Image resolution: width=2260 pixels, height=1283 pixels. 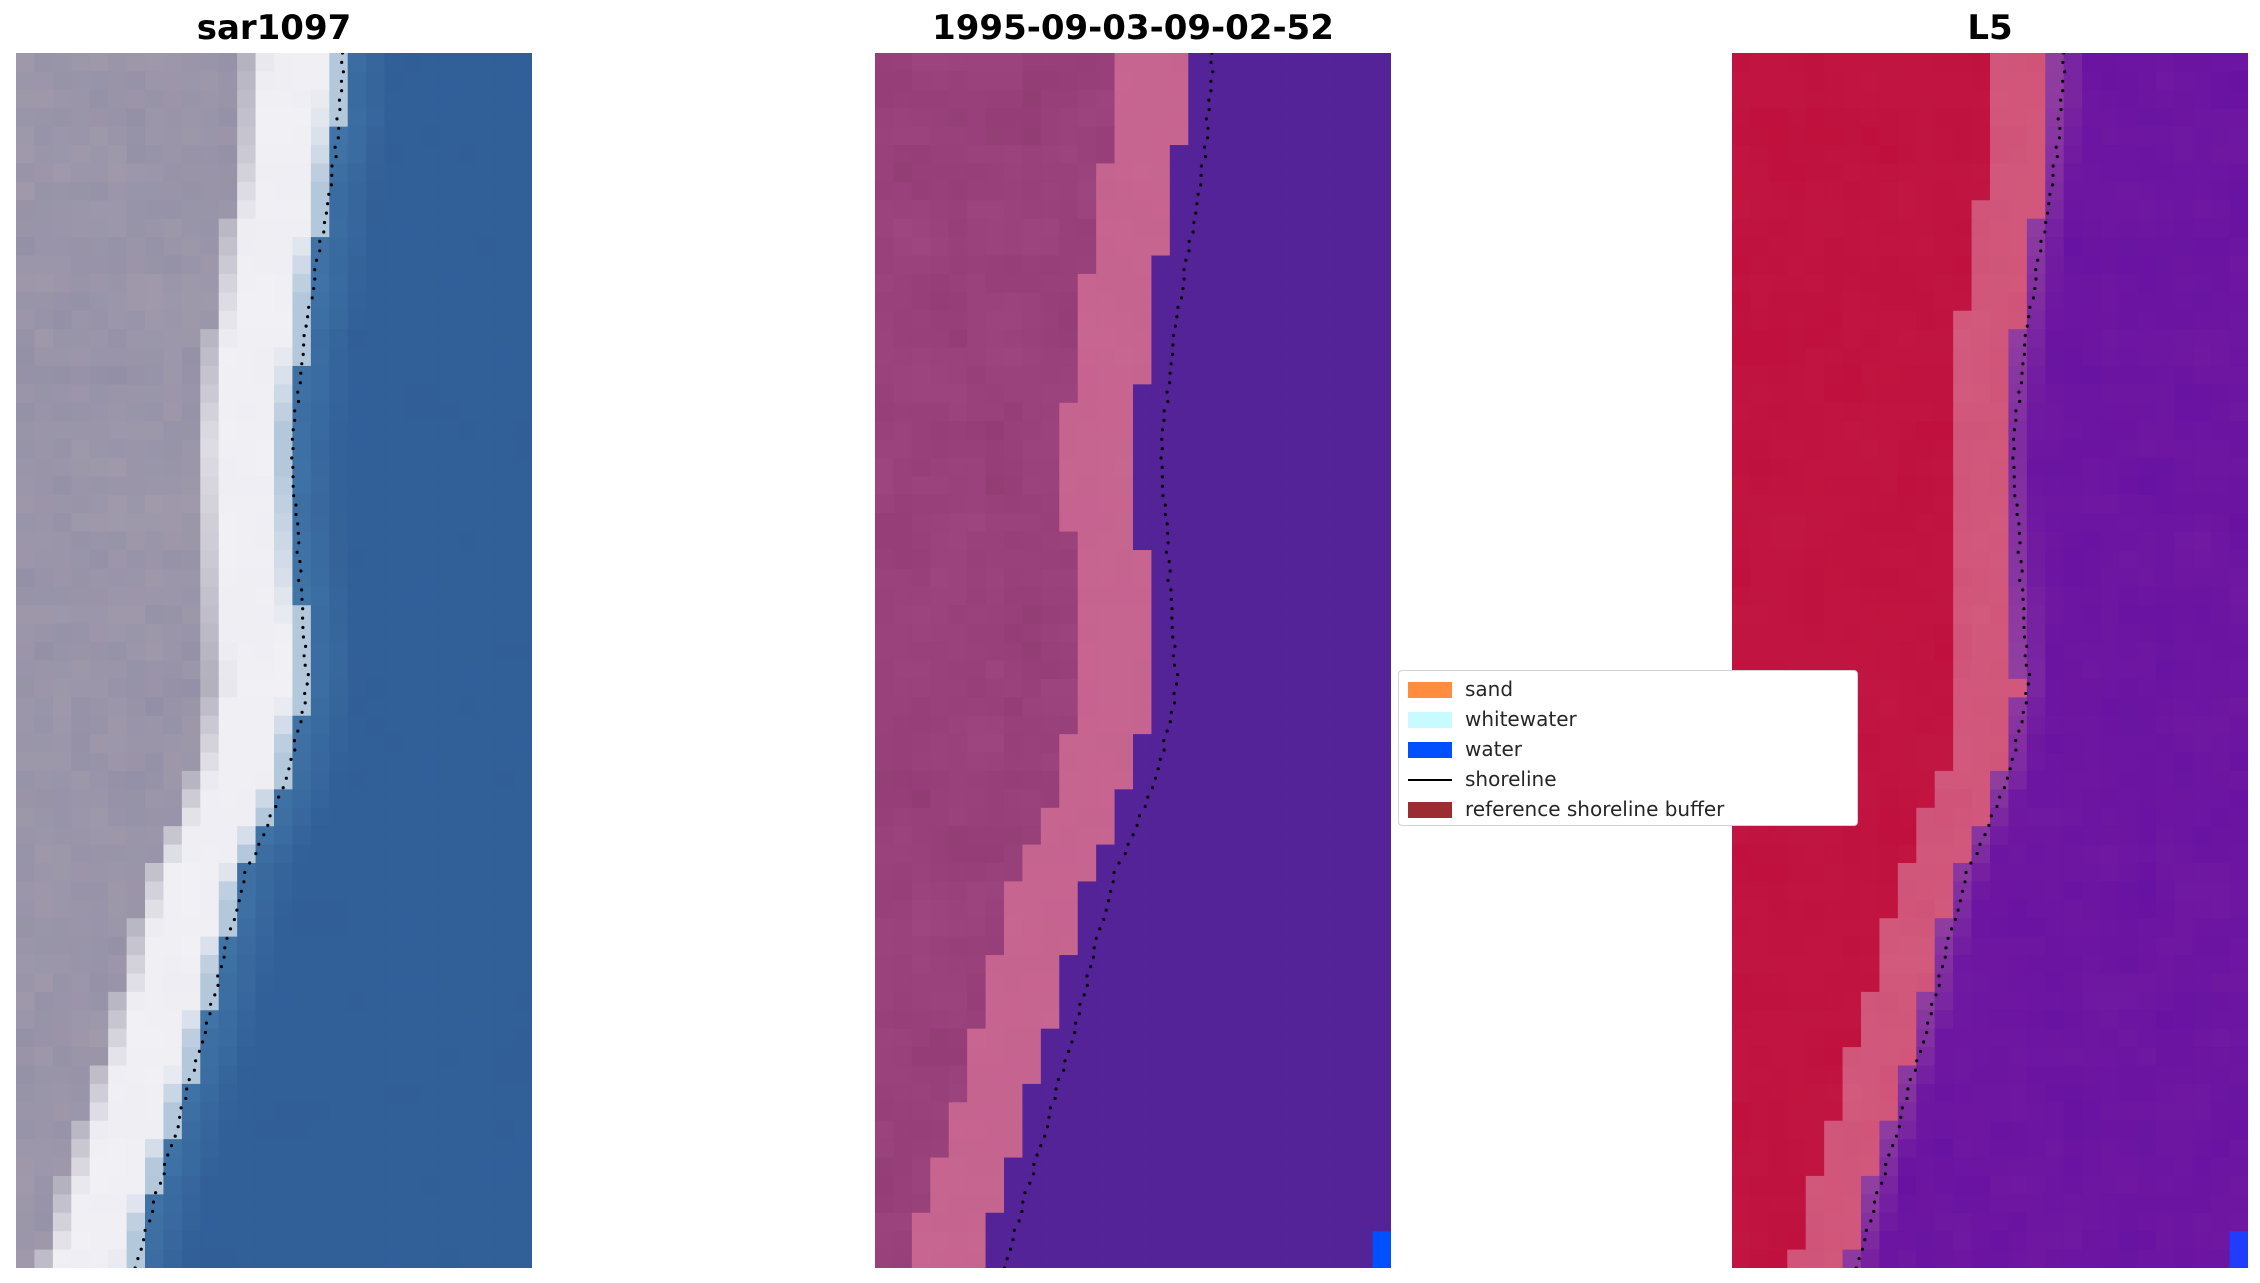 What do you see at coordinates (1990, 28) in the screenshot?
I see `panel-title-index: L5` at bounding box center [1990, 28].